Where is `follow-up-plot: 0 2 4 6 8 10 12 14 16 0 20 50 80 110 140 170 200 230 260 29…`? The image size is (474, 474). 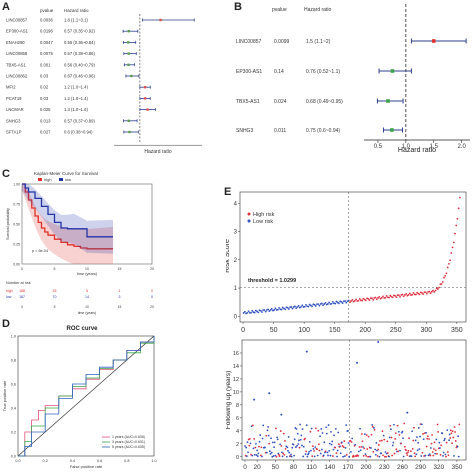
follow-up-plot: 0 2 4 6 8 10 12 14 16 0 20 50 80 110 140 170 200 230 260 29… is located at coordinates (346, 405).